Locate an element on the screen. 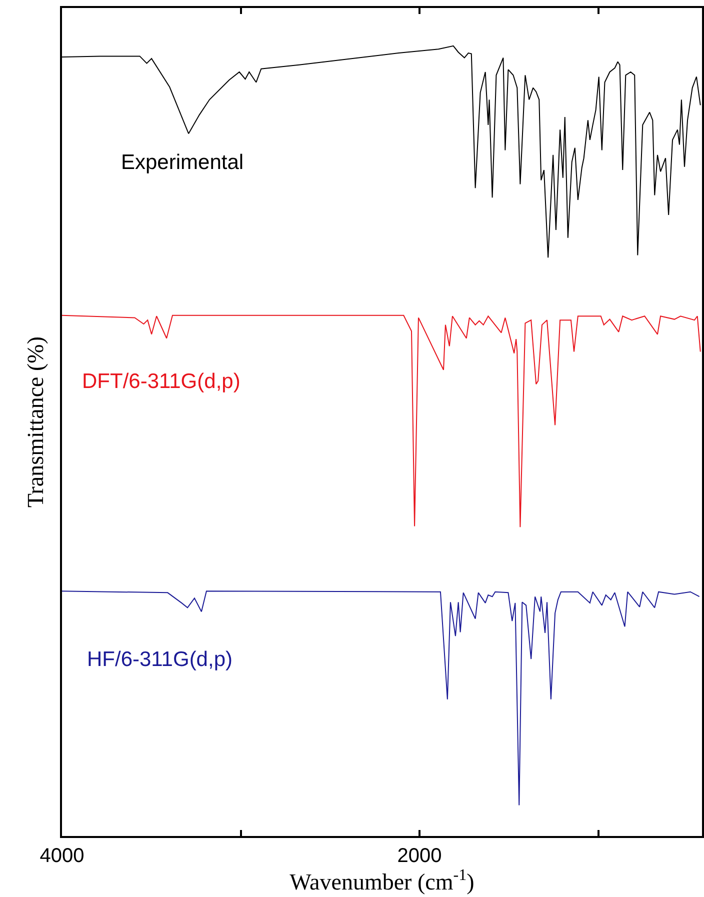 This screenshot has height=897, width=704. text: HF/6-311G(d,p) is located at coordinates (159, 659).